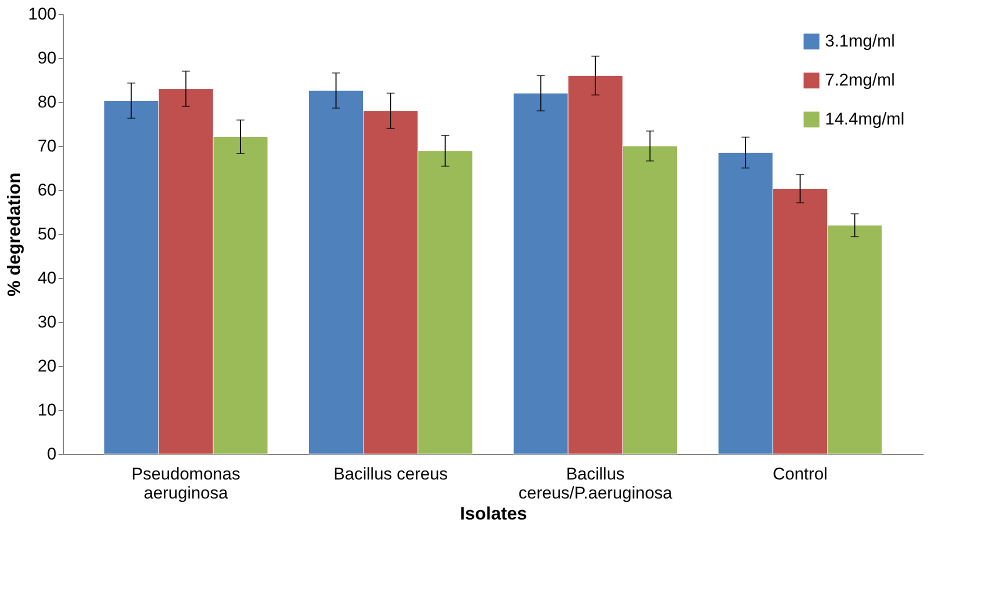 This screenshot has height=600, width=998. I want to click on y-tick-label: 60, so click(47, 190).